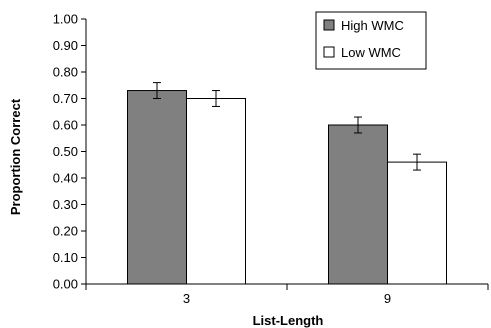  Describe the element at coordinates (15, 156) in the screenshot. I see `y-axis-title: Proportion Correct` at that location.